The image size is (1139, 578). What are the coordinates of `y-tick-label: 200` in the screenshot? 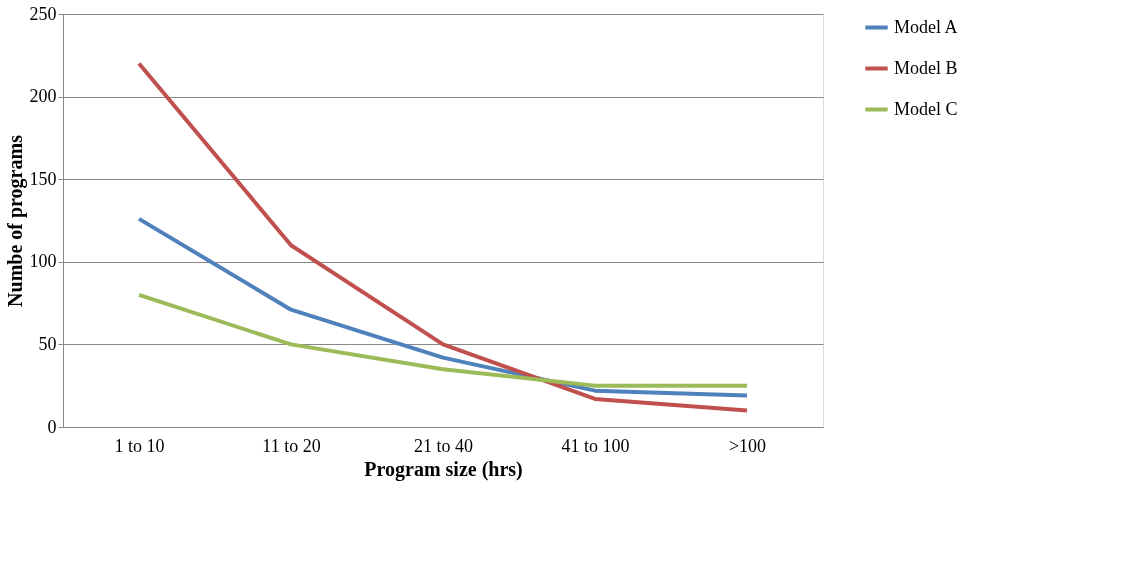 It's located at (43, 96).